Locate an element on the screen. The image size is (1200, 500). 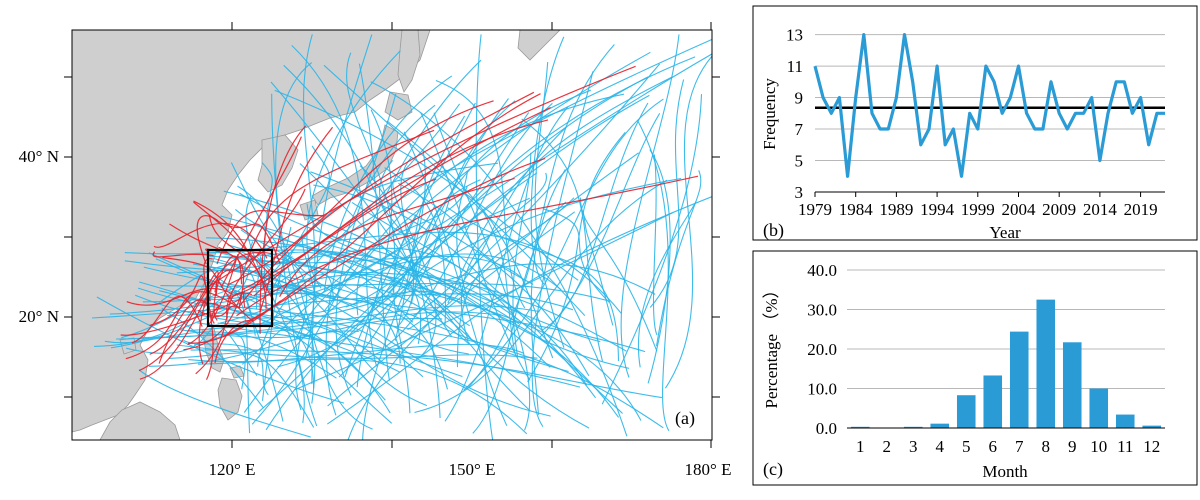
monthly-y-tick-label: 0.0 is located at coordinates (826, 428).